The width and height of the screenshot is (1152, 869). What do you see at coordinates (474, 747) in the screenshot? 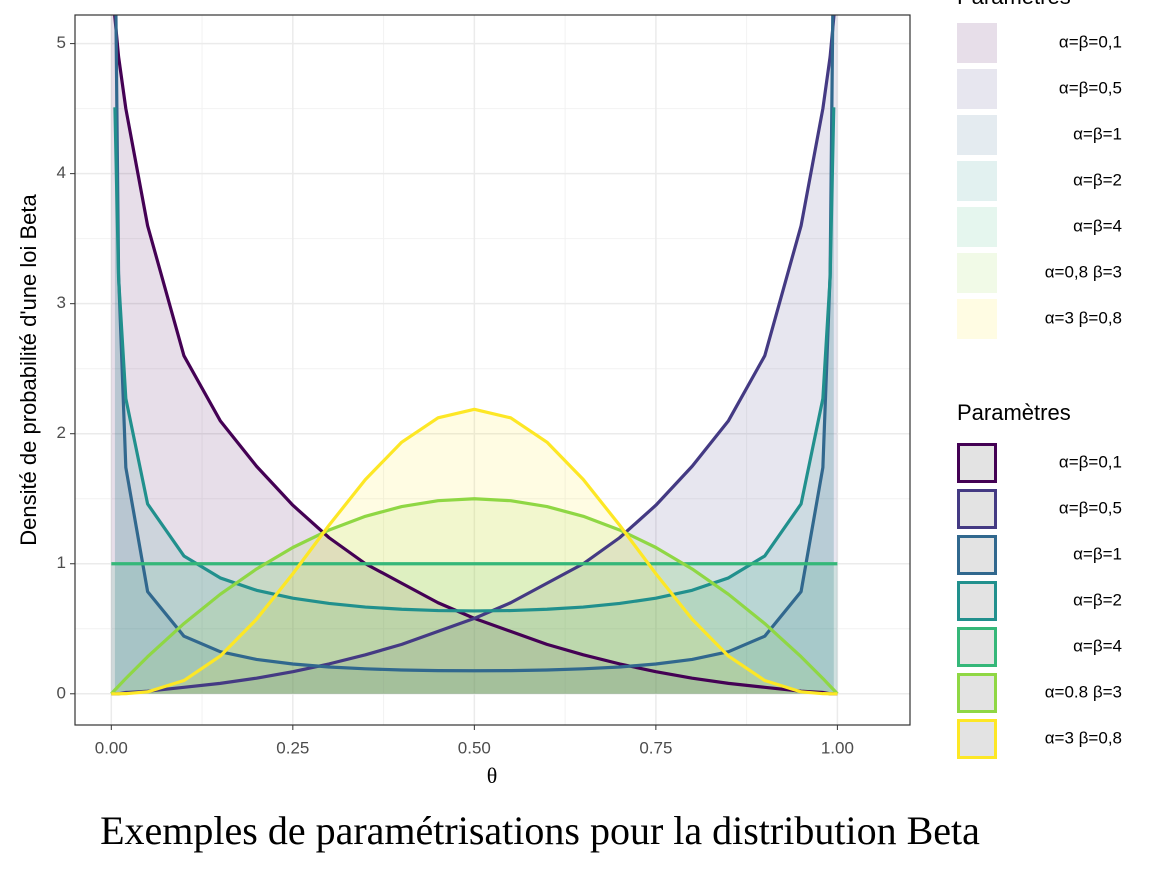
I see `x-tick-label: 0.50` at bounding box center [474, 747].